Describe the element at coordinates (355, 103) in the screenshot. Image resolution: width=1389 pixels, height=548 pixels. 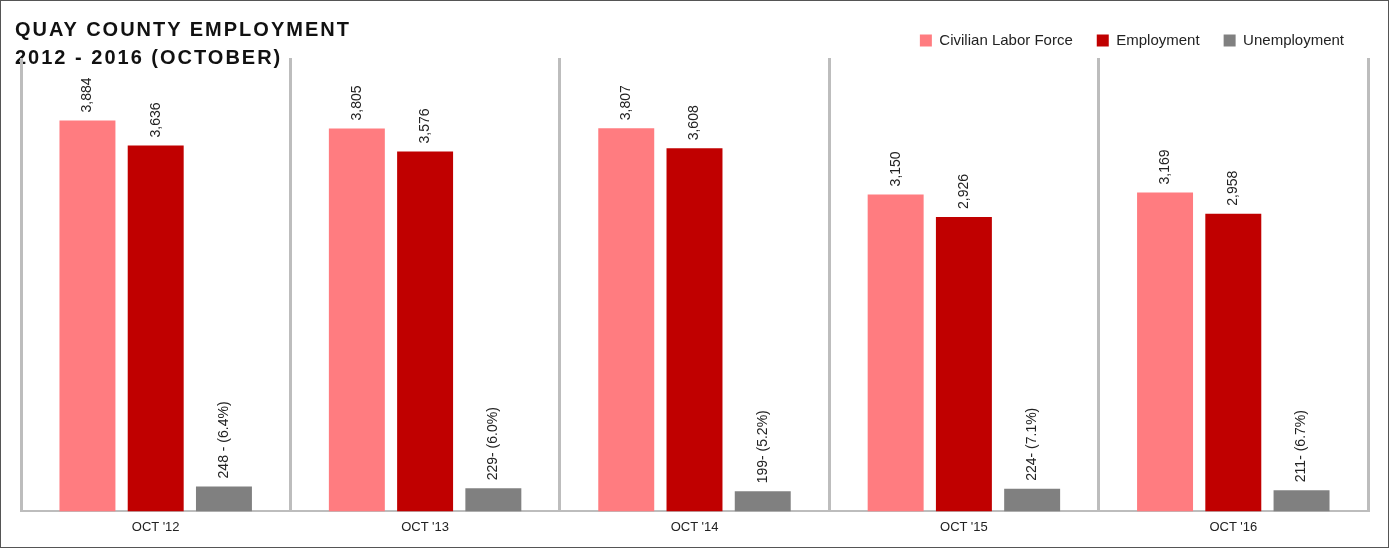
I see `data-label: 3,805` at that location.